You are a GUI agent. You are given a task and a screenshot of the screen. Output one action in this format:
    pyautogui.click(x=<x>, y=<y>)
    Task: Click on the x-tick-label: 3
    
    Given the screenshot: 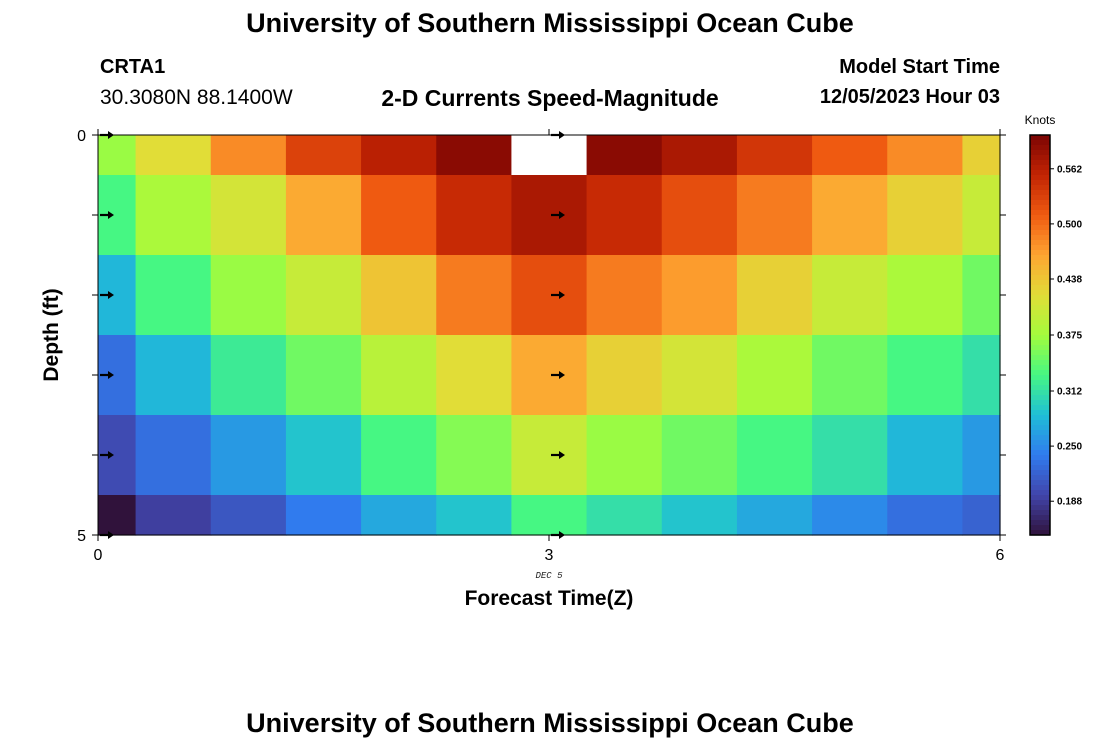 What is the action you would take?
    pyautogui.click(x=549, y=555)
    